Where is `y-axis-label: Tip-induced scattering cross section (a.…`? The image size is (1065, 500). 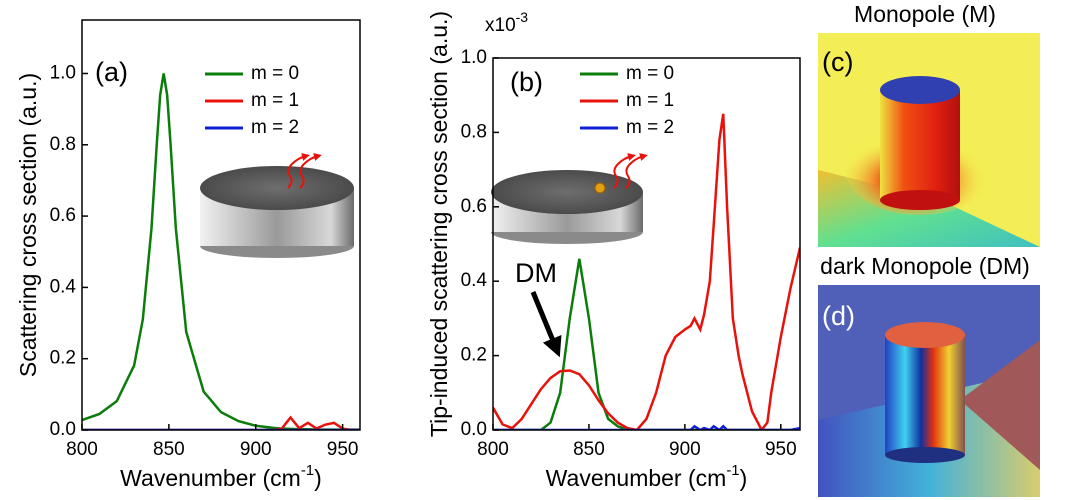
y-axis-label: Tip-induced scattering cross section (a.… is located at coordinates (439, 224).